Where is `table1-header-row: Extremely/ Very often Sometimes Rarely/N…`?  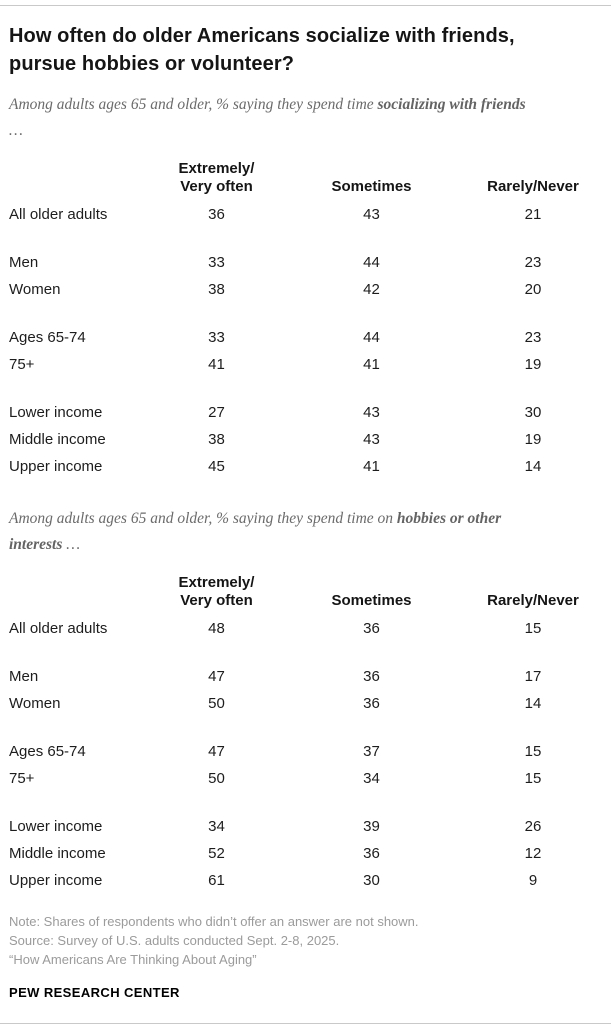
table1-header-row: Extremely/ Very often Sometimes Rarely/N… is located at coordinates (305, 178).